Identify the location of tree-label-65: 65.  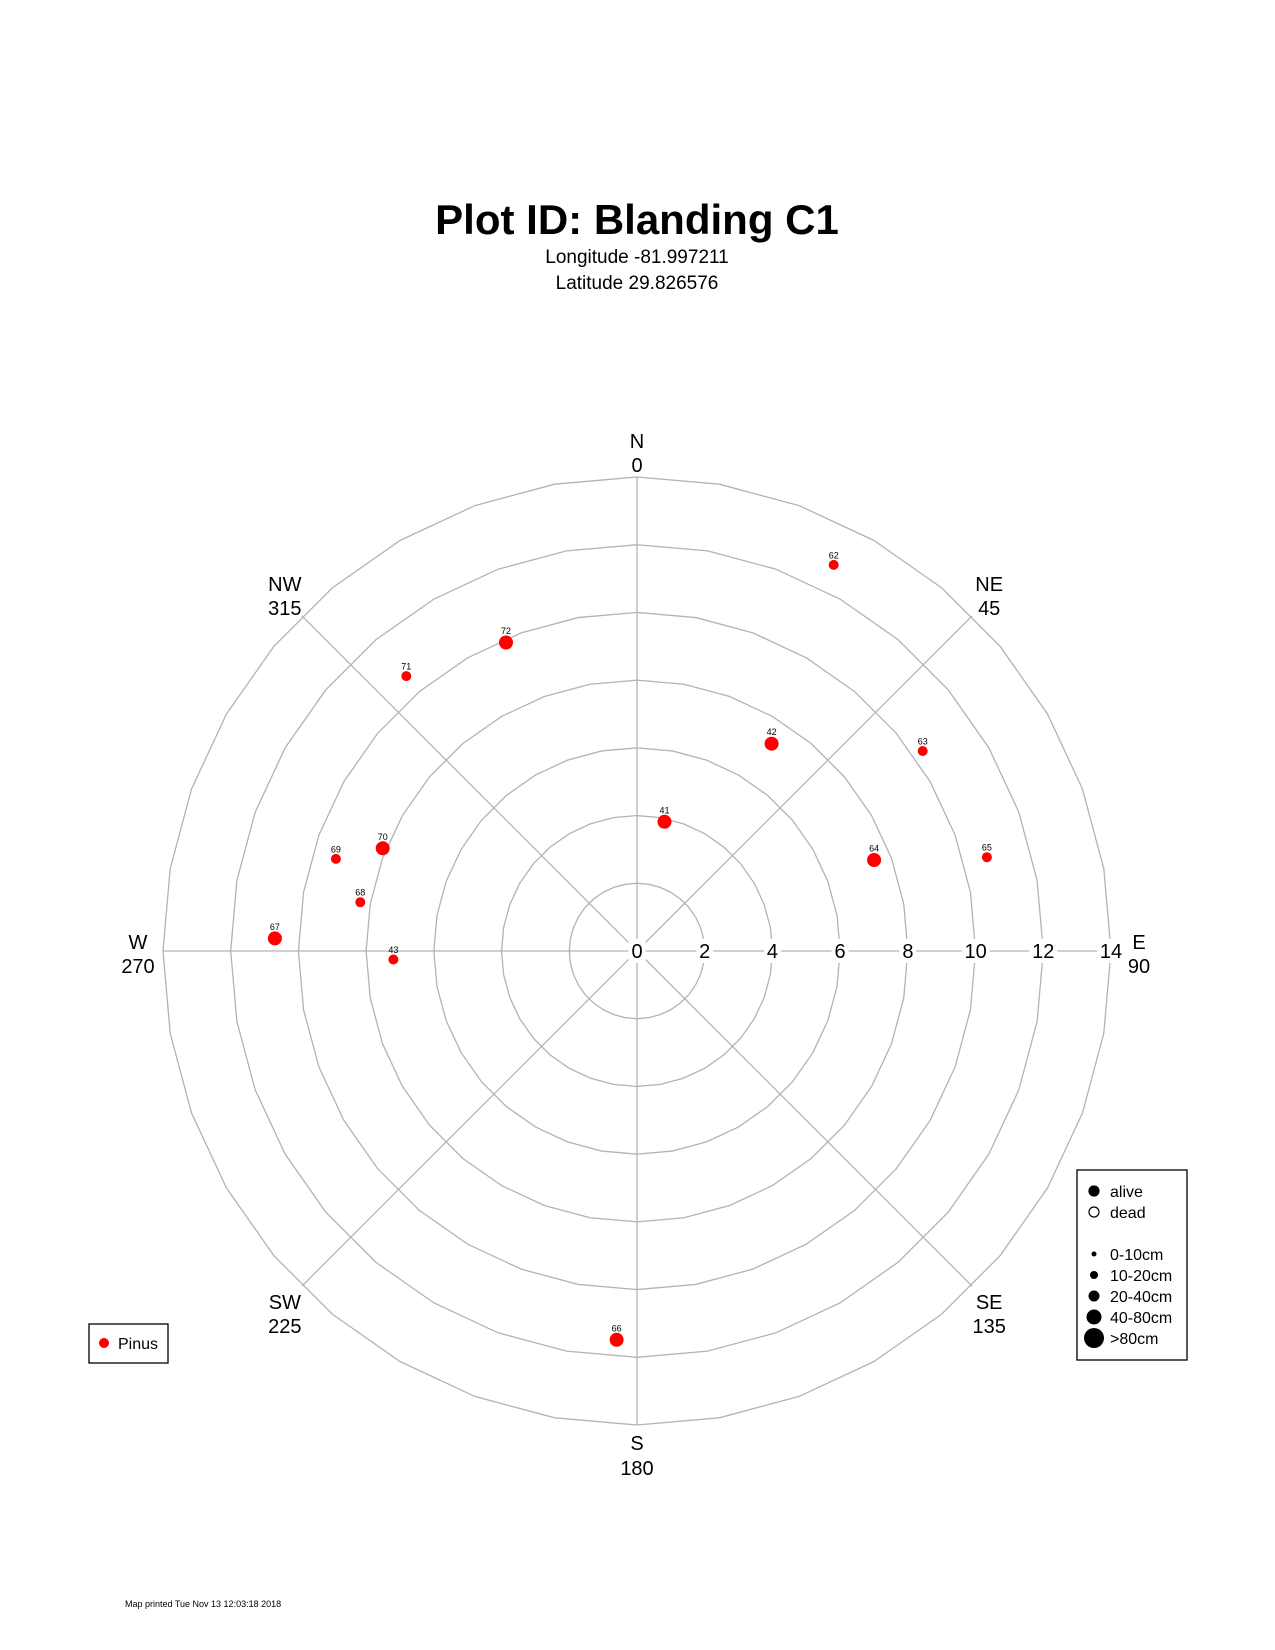
(987, 848).